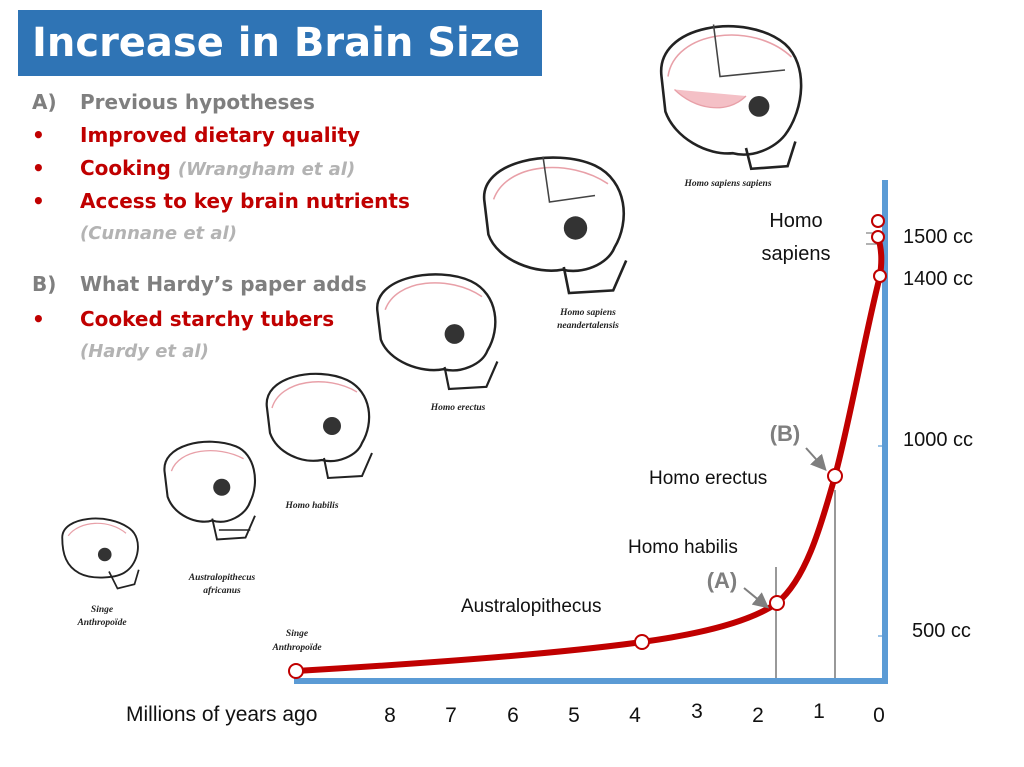  Describe the element at coordinates (158, 233) in the screenshot. I see `citation-cunnane: (Cunnane et al)` at that location.